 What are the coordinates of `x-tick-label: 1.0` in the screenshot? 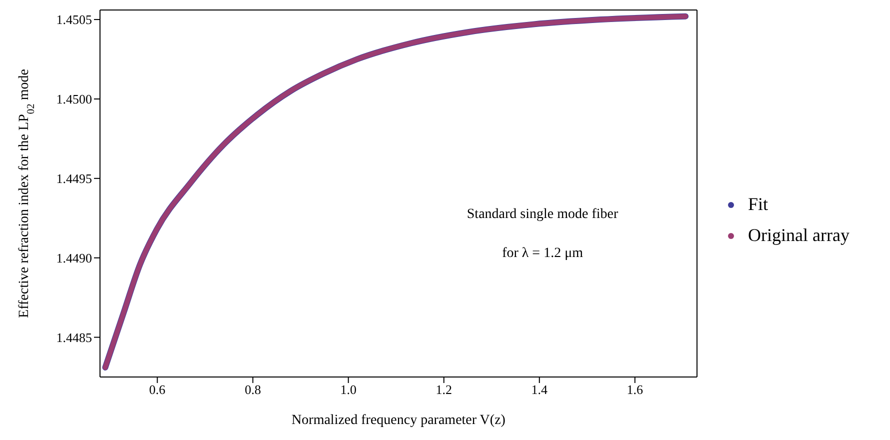 It's located at (348, 390).